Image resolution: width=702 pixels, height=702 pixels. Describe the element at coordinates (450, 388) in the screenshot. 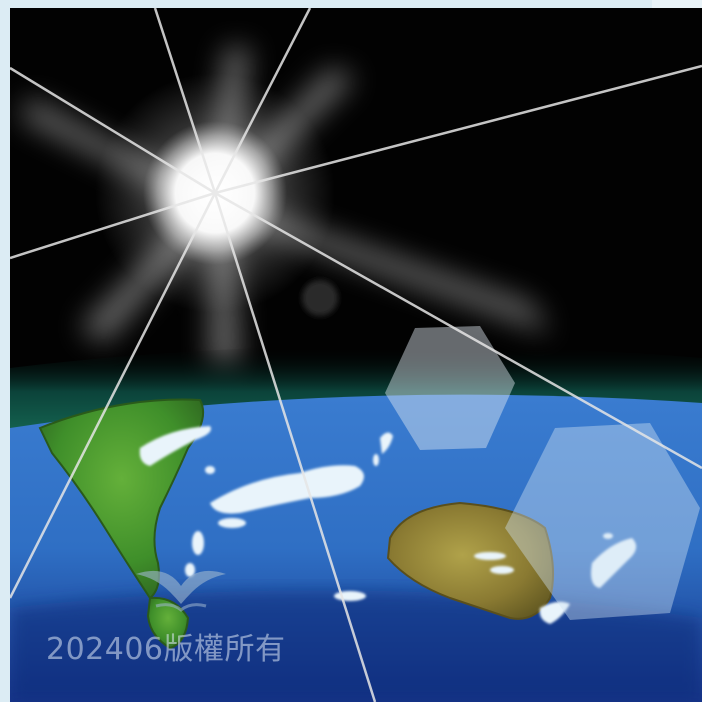

I see `lens-flare-hexagon-small` at that location.